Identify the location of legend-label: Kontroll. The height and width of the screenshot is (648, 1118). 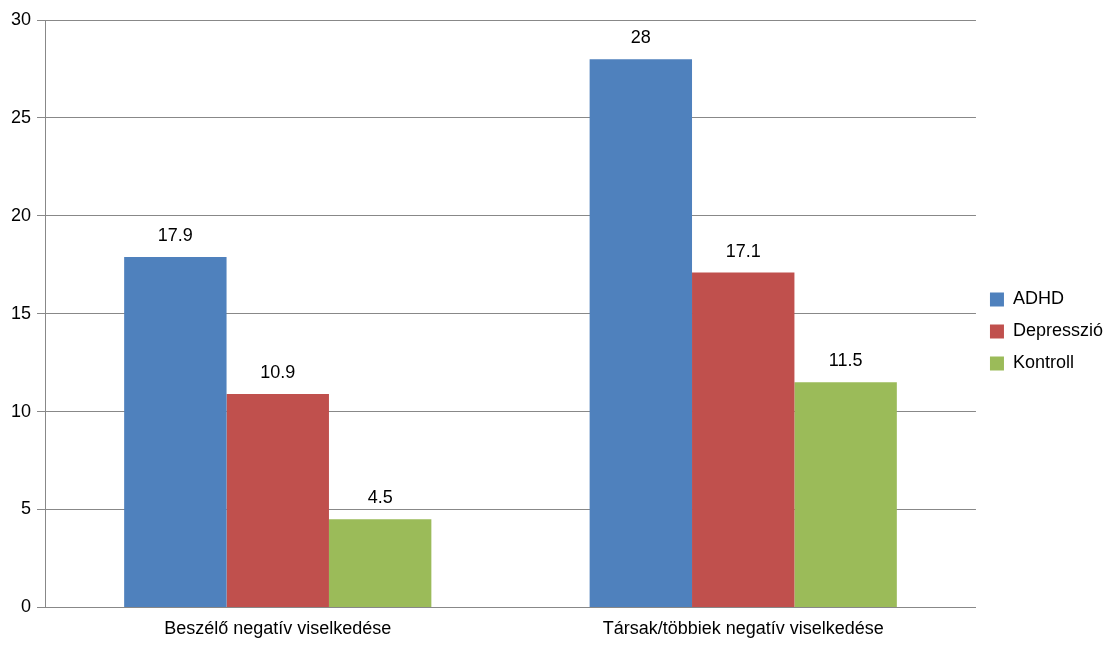
(1043, 362).